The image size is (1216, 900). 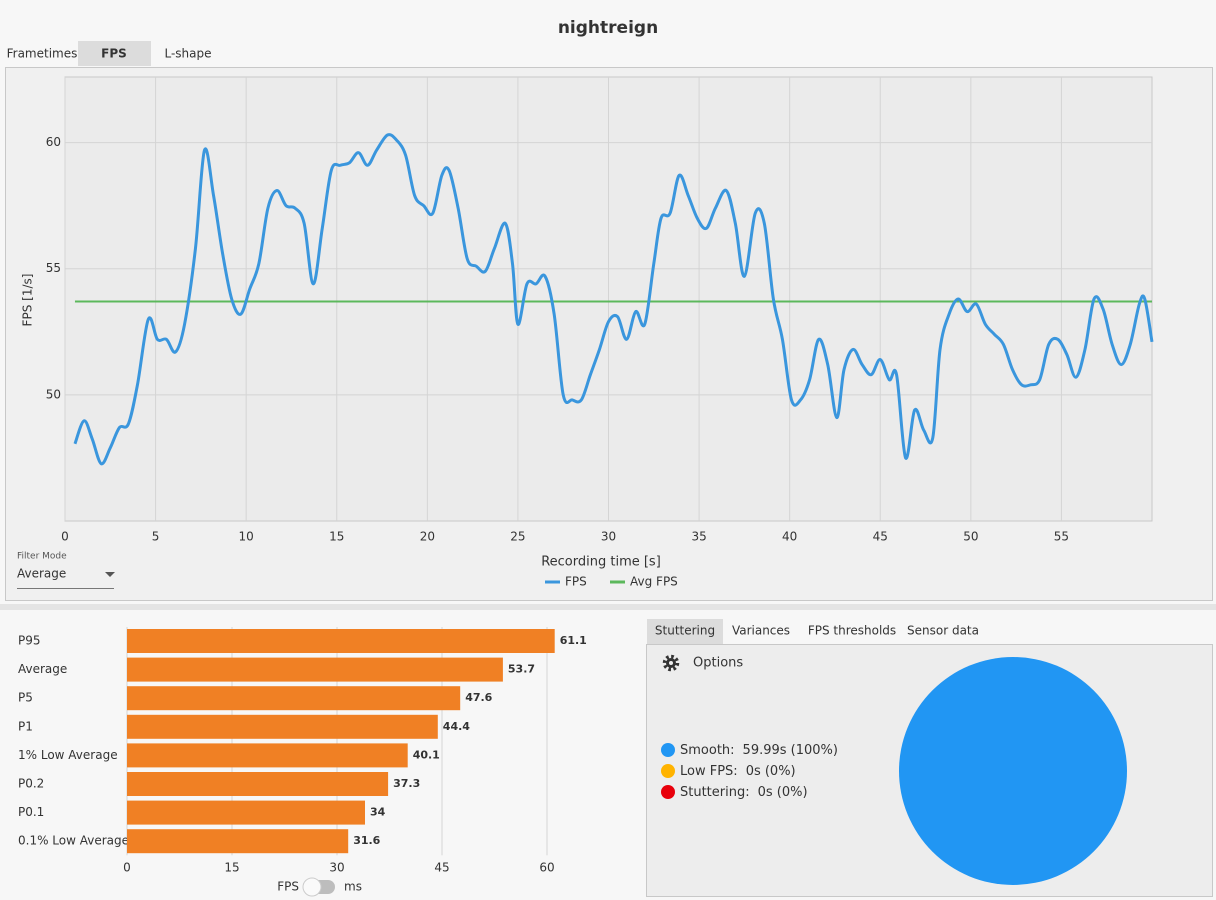 I want to click on category-label: P95, so click(x=29, y=641).